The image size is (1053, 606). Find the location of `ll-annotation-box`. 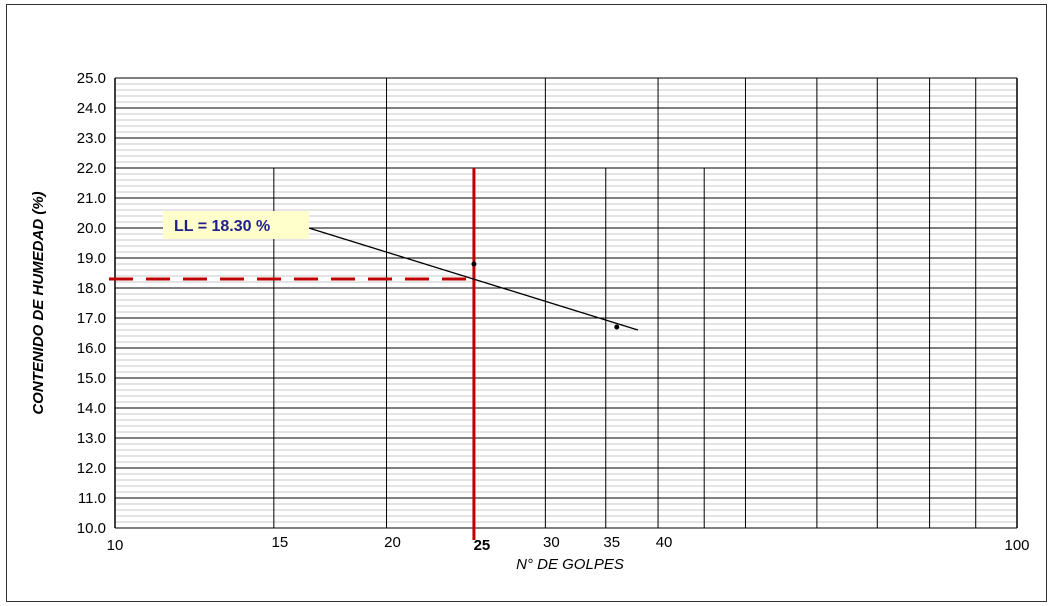

ll-annotation-box is located at coordinates (236, 225).